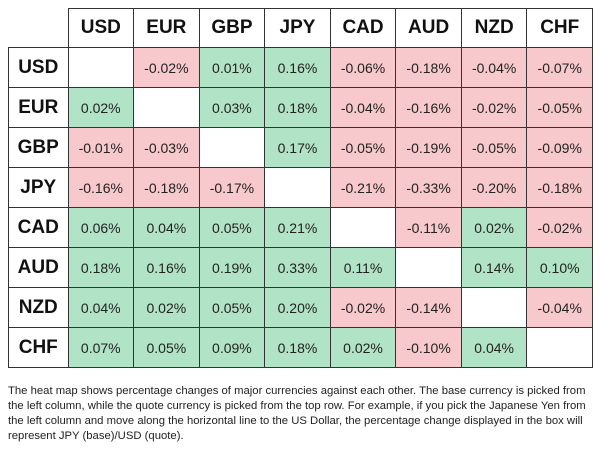 This screenshot has width=601, height=451. I want to click on column-header: CHF, so click(559, 28).